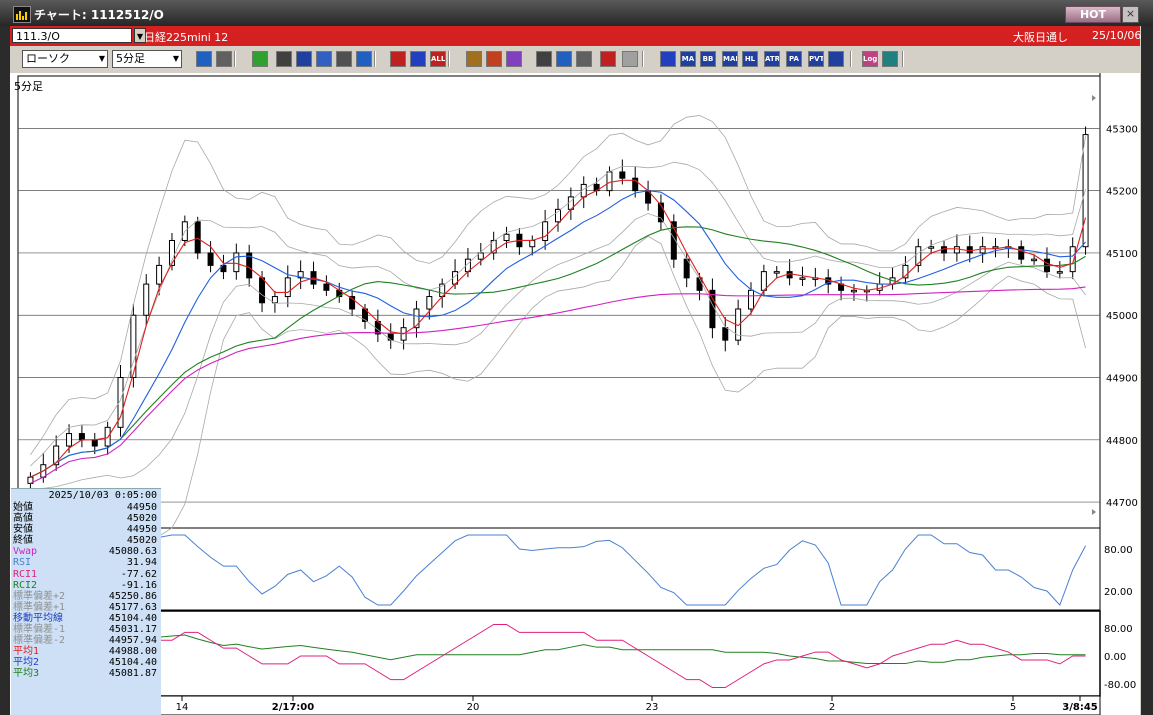 The height and width of the screenshot is (715, 1153). What do you see at coordinates (750, 59) in the screenshot?
I see `hl-icon: HL` at bounding box center [750, 59].